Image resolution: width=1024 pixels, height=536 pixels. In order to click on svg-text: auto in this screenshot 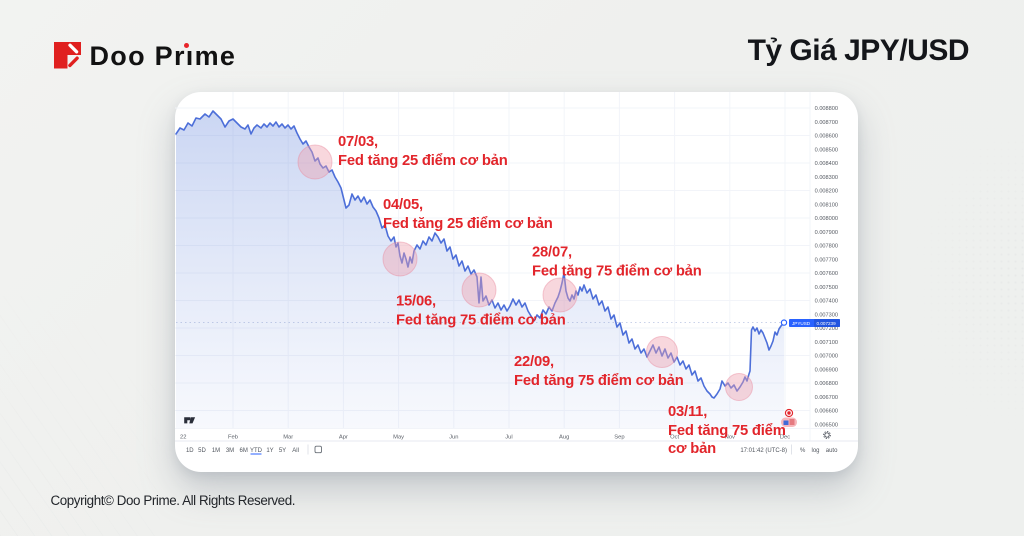, I will do `click(832, 451)`.